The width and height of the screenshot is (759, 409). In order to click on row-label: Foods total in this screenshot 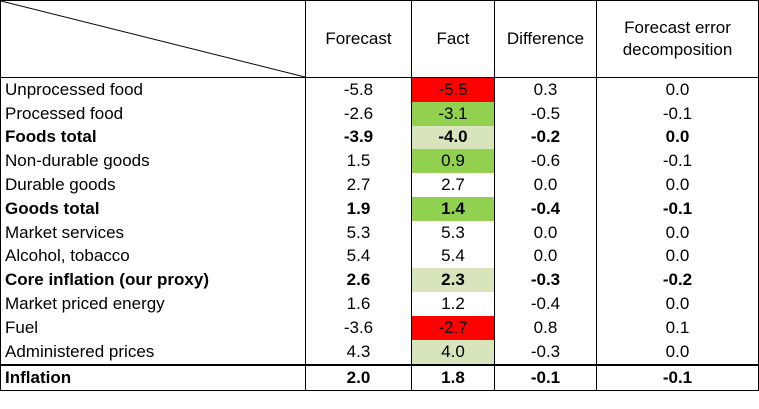, I will do `click(153, 137)`.